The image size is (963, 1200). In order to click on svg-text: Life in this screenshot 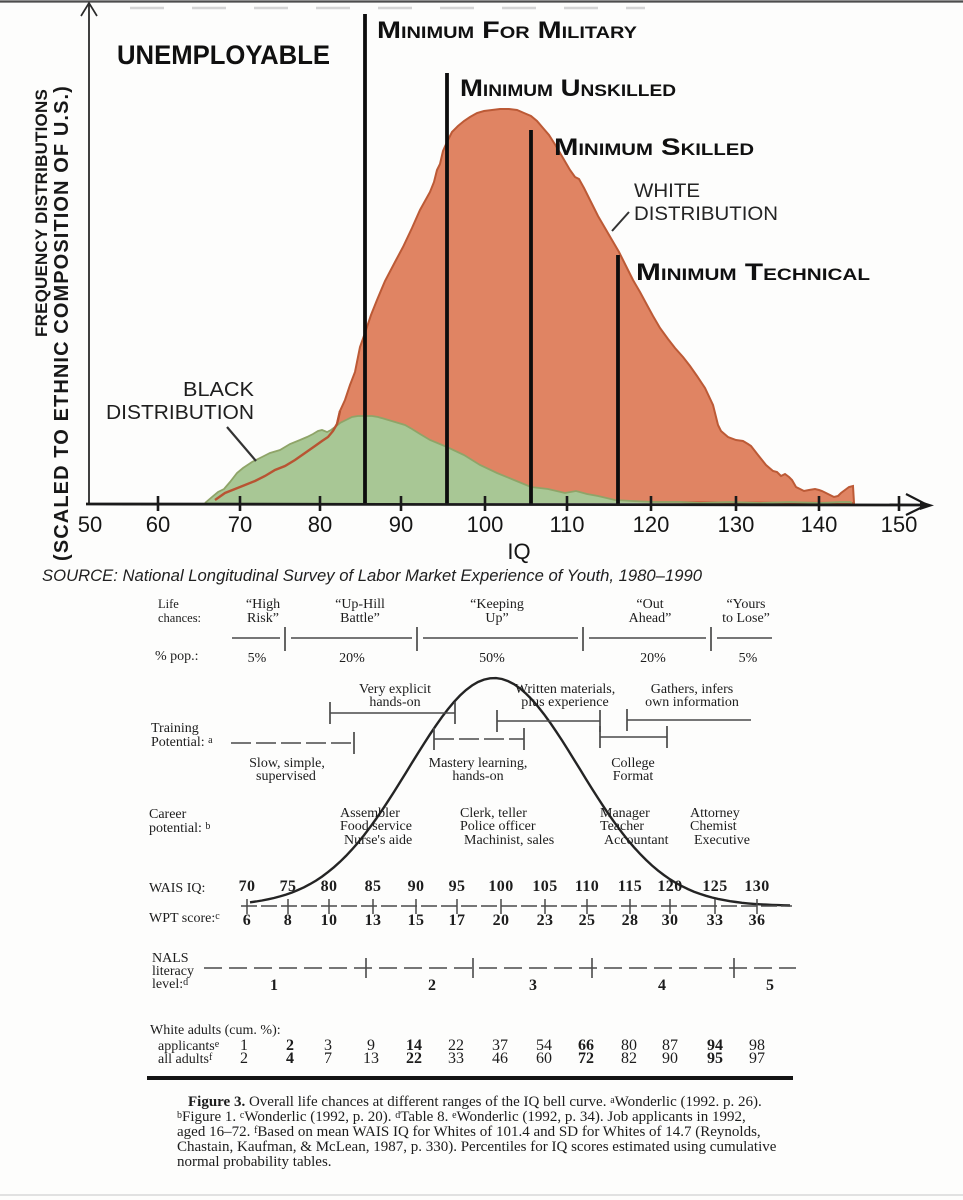, I will do `click(168, 604)`.